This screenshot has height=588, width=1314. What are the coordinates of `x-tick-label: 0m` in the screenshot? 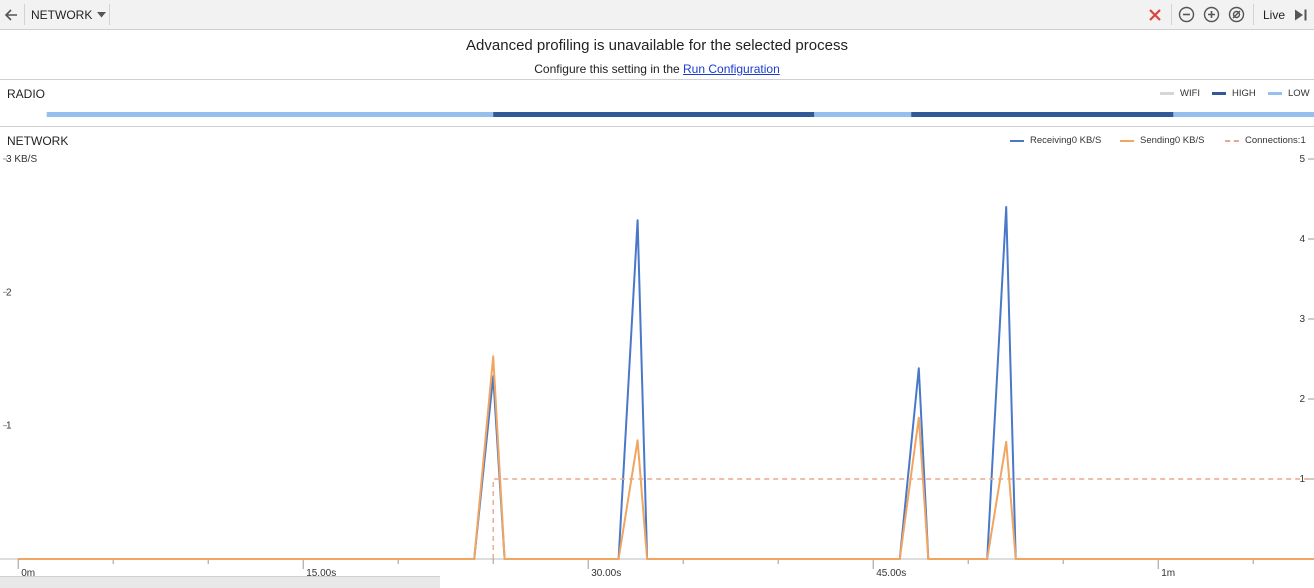 It's located at (28, 573).